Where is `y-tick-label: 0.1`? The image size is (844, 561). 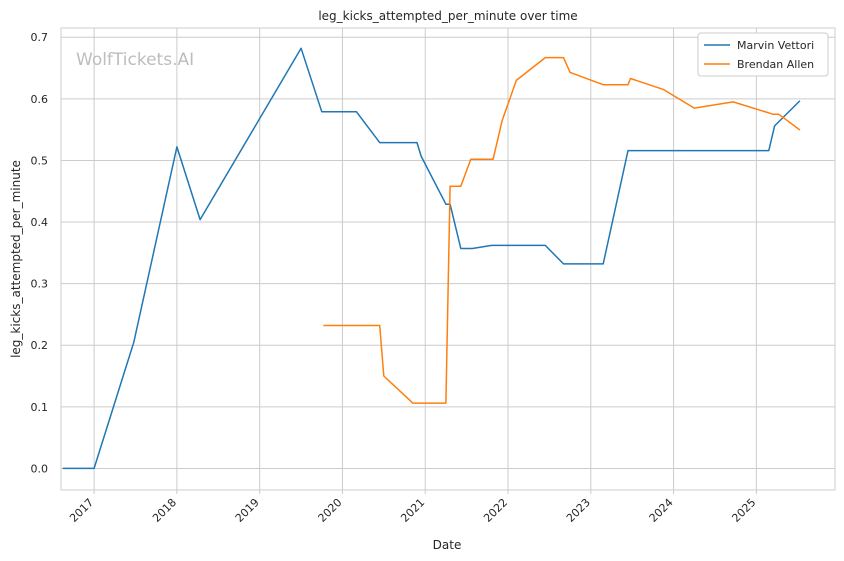 y-tick-label: 0.1 is located at coordinates (40, 407).